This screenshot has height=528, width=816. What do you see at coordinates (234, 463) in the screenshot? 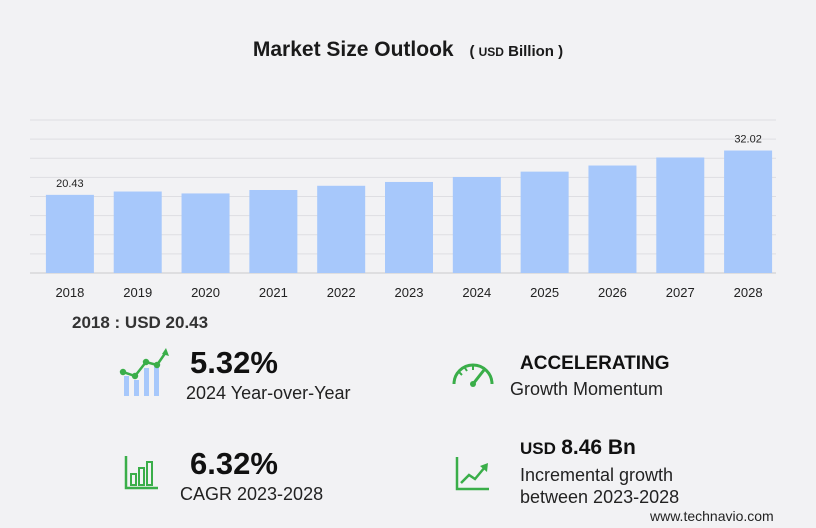
I see `cagr-value: 6.32%` at bounding box center [234, 463].